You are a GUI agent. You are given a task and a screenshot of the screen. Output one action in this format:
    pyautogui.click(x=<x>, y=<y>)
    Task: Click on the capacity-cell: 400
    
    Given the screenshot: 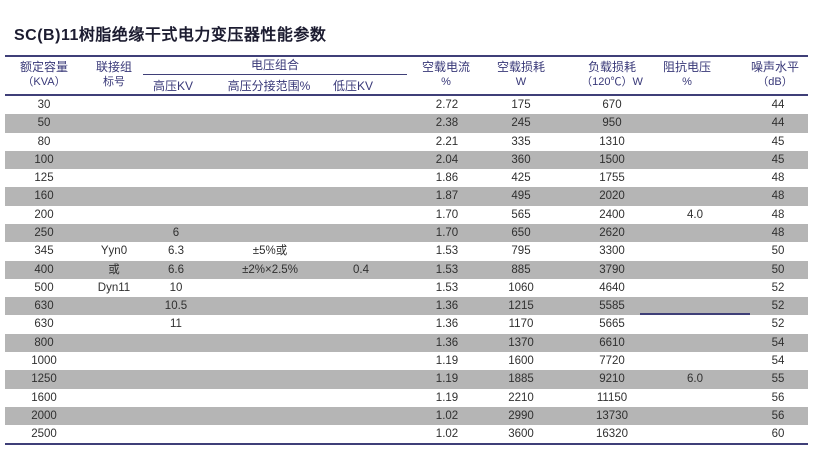 What is the action you would take?
    pyautogui.click(x=44, y=269)
    